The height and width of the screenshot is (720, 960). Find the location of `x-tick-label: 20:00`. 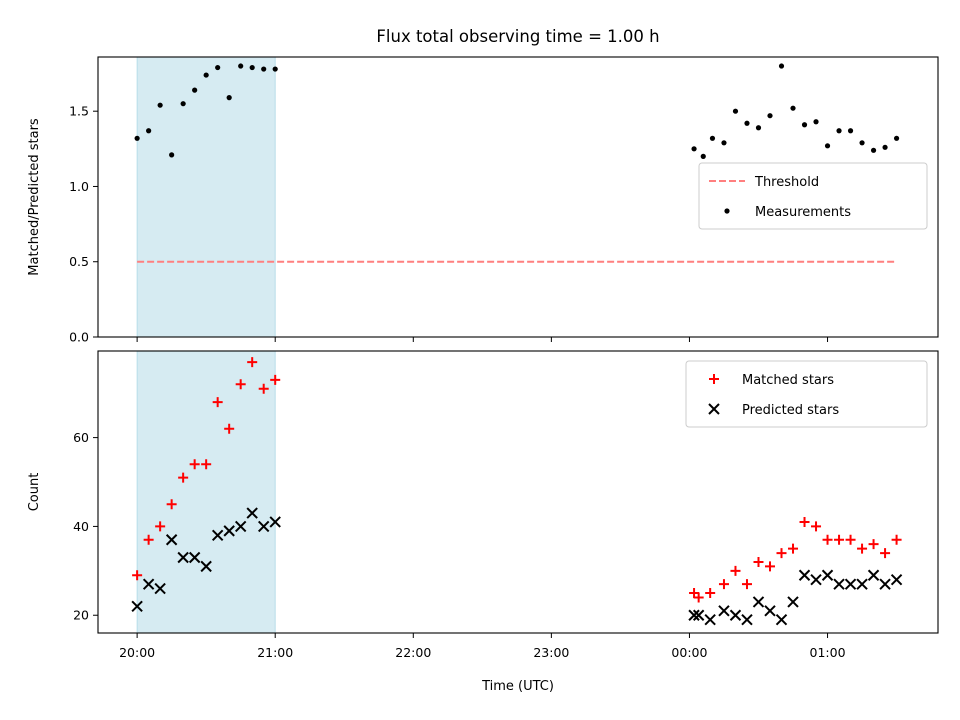

x-tick-label: 20:00 is located at coordinates (137, 652).